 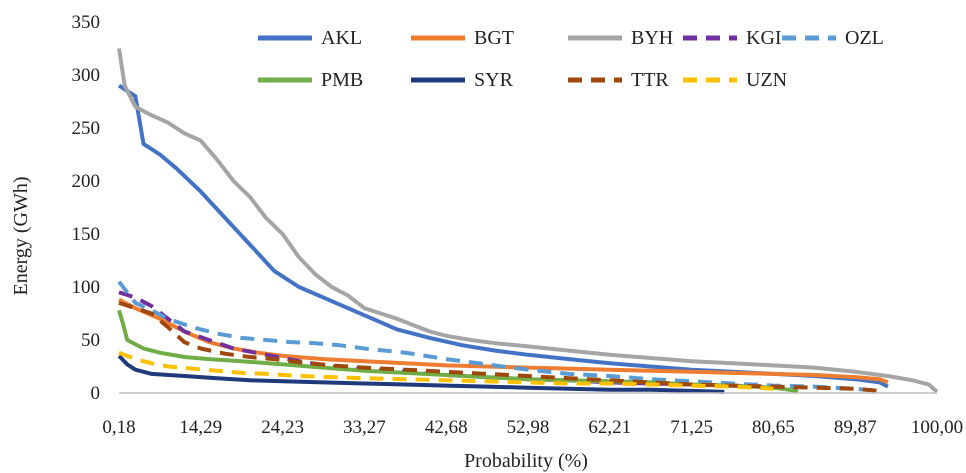 What do you see at coordinates (86, 128) in the screenshot?
I see `y-tick-label: 250` at bounding box center [86, 128].